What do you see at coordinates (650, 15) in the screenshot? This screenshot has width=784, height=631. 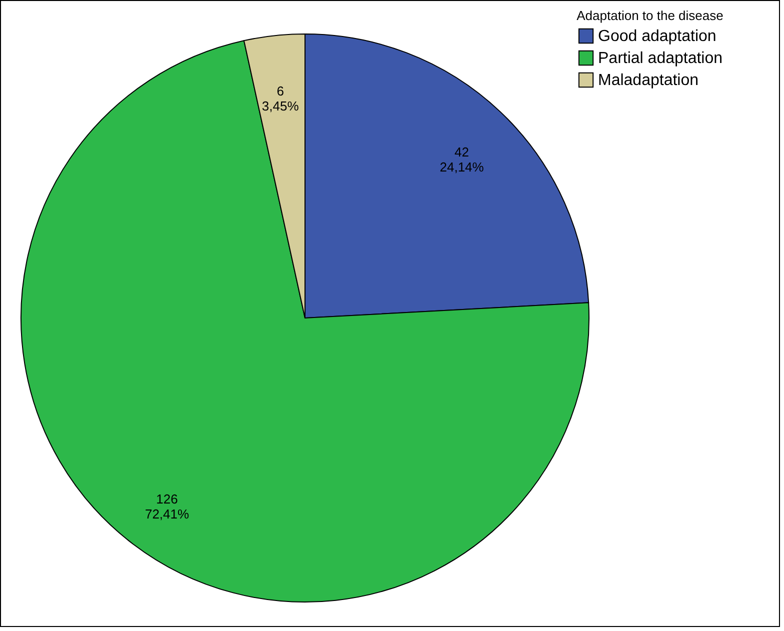 I see `legend-title: Adaptation to the disease` at bounding box center [650, 15].